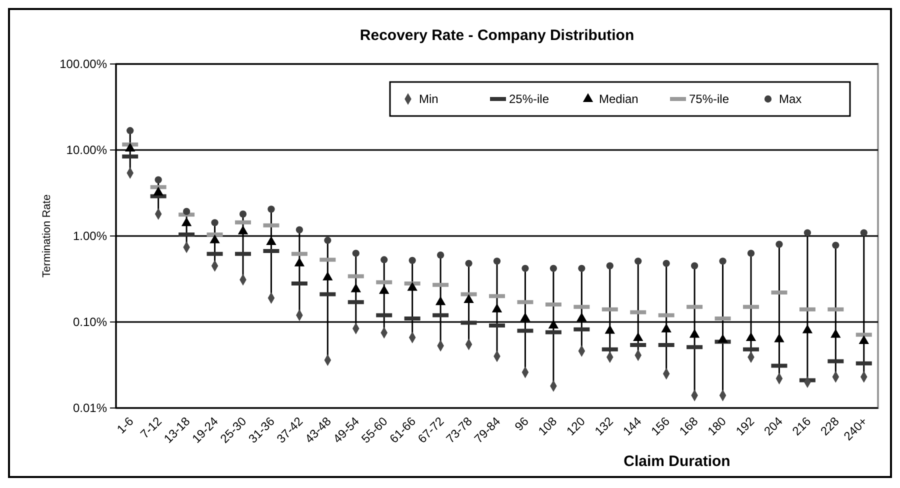 This screenshot has height=488, width=900. I want to click on x-tick-label: 7-12, so click(151, 428).